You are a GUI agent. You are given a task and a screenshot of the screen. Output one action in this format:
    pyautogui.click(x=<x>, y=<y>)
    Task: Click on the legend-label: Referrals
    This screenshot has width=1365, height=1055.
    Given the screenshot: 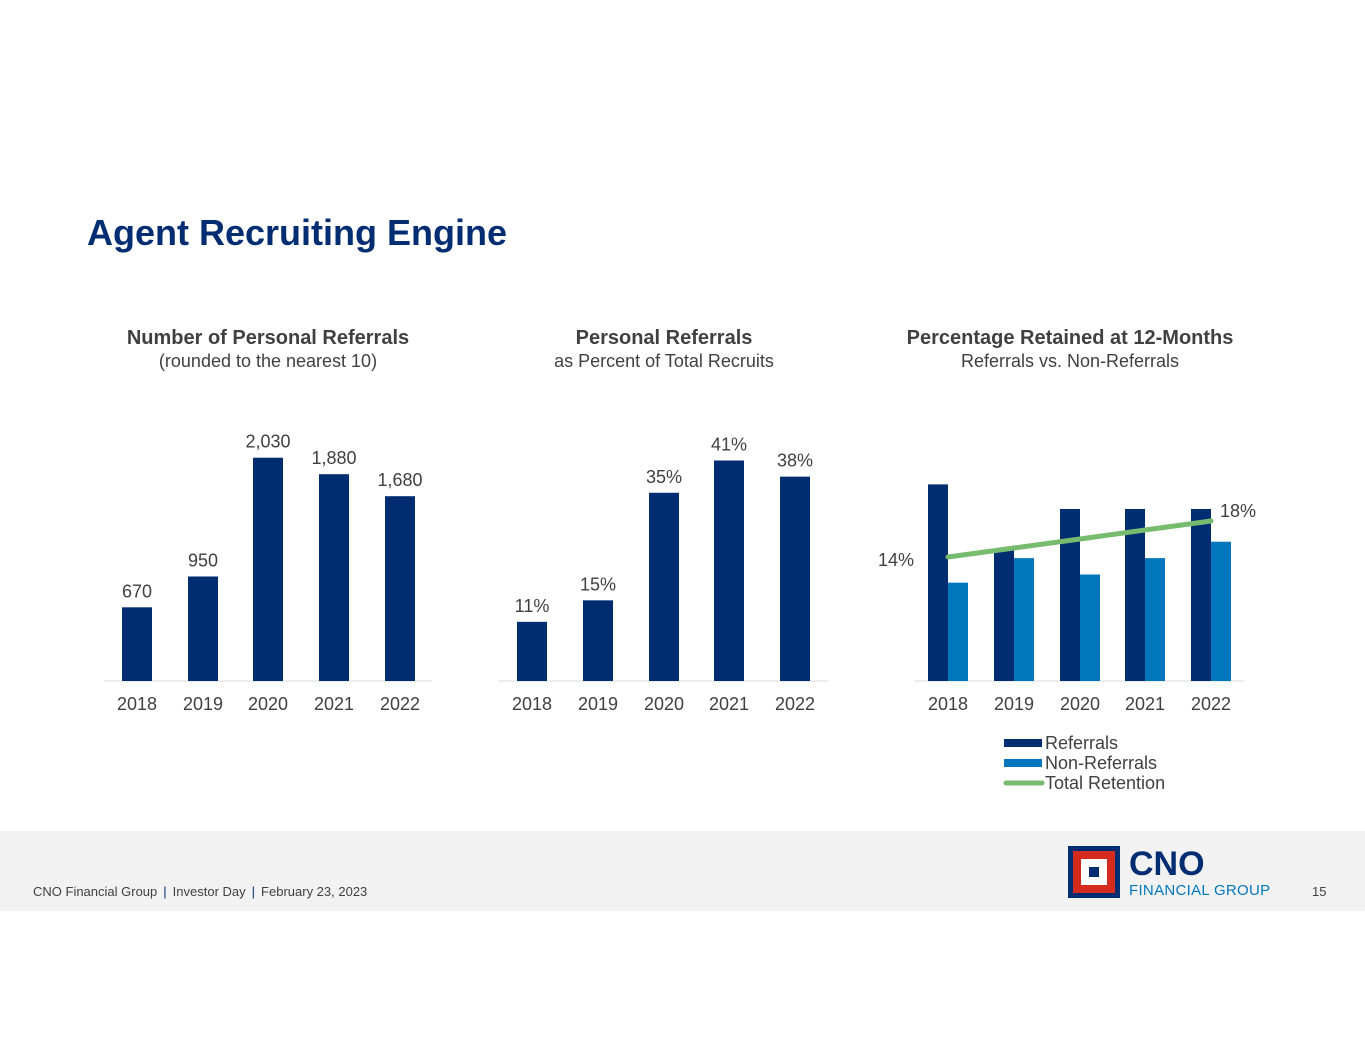 What is the action you would take?
    pyautogui.click(x=1081, y=743)
    